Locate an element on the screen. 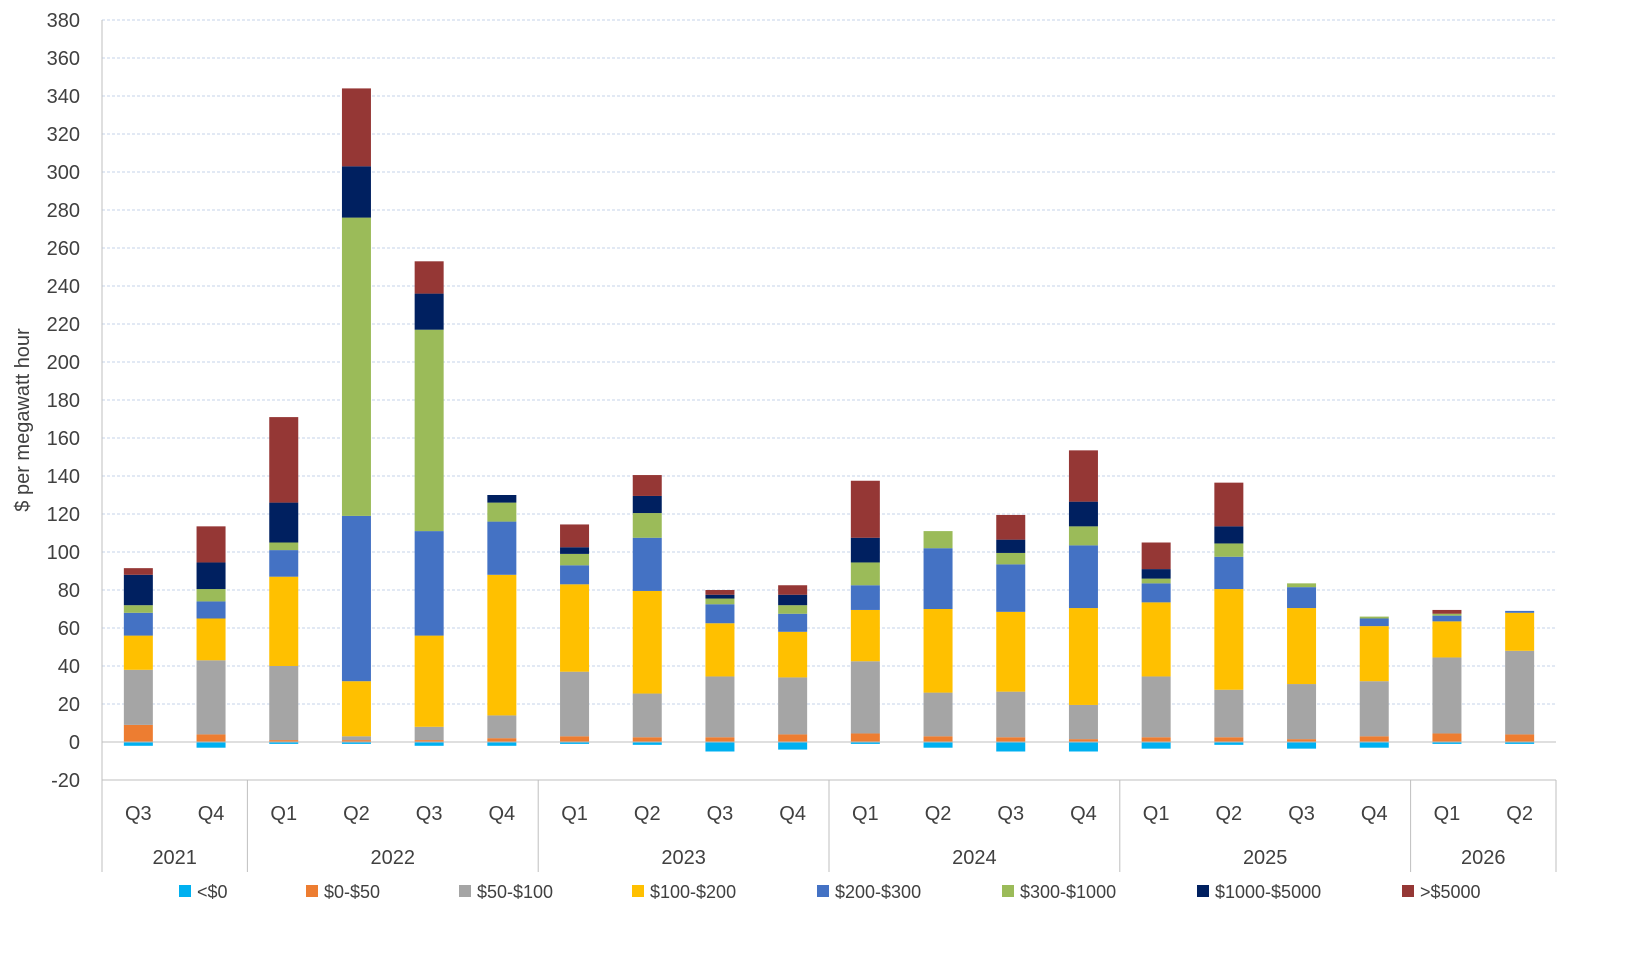  legend-label: $100-$200 is located at coordinates (693, 892).